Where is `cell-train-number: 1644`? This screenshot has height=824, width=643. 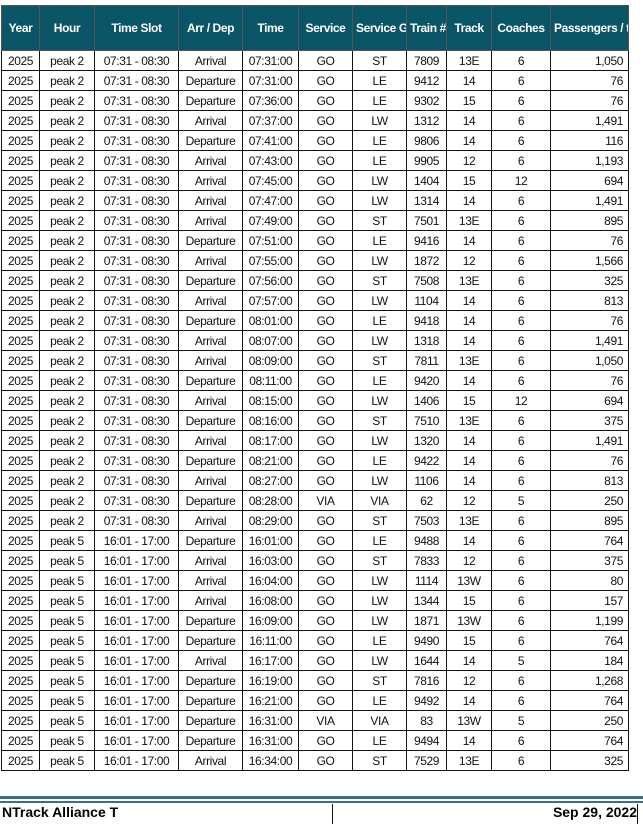 cell-train-number: 1644 is located at coordinates (426, 660).